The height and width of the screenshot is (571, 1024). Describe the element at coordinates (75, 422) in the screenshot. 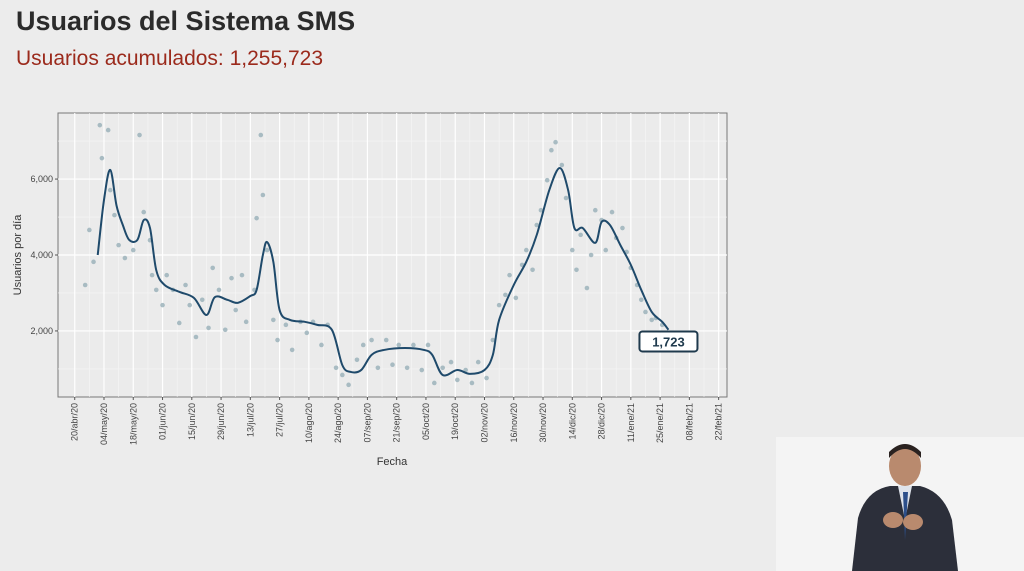

I see `x-tick-label: 20/abr/20` at that location.